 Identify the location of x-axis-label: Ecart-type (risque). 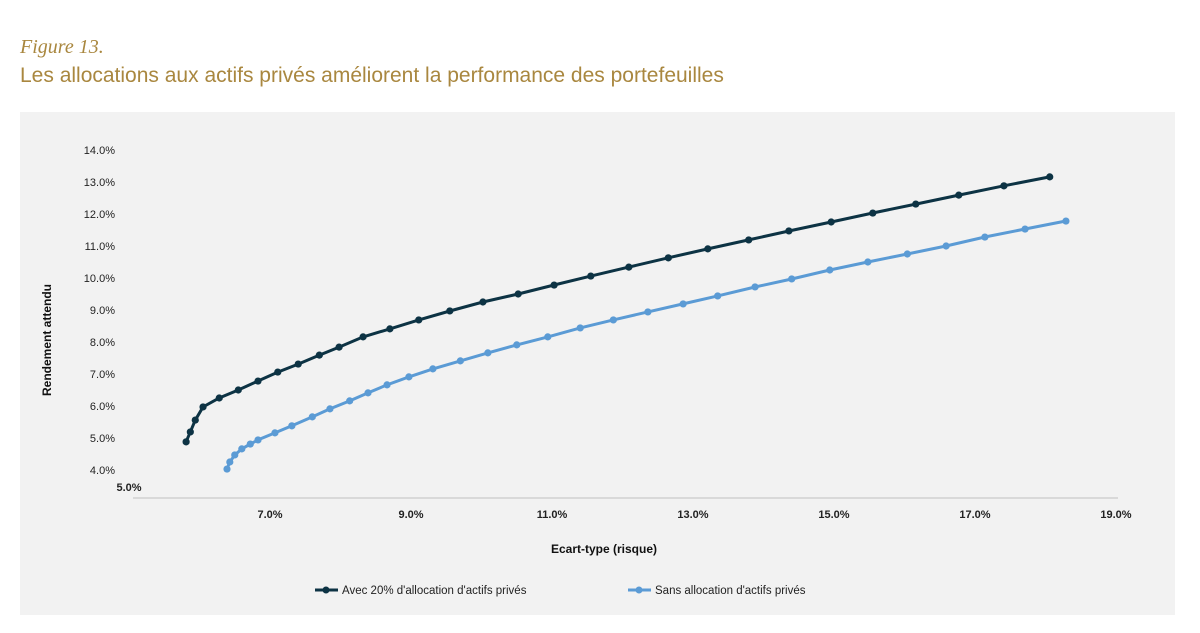
(604, 549).